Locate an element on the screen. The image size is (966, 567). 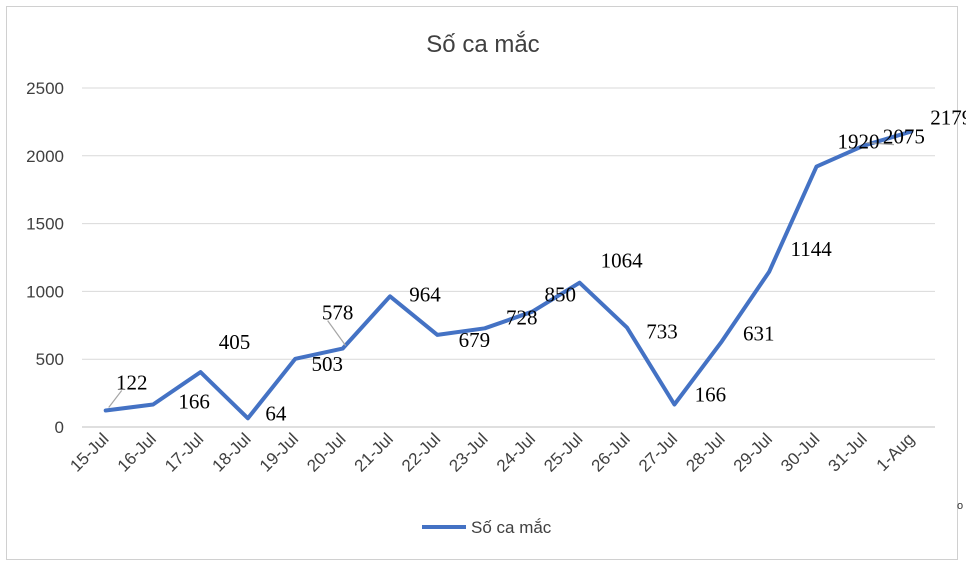
x-tick-label: 23-Jul is located at coordinates (468, 452).